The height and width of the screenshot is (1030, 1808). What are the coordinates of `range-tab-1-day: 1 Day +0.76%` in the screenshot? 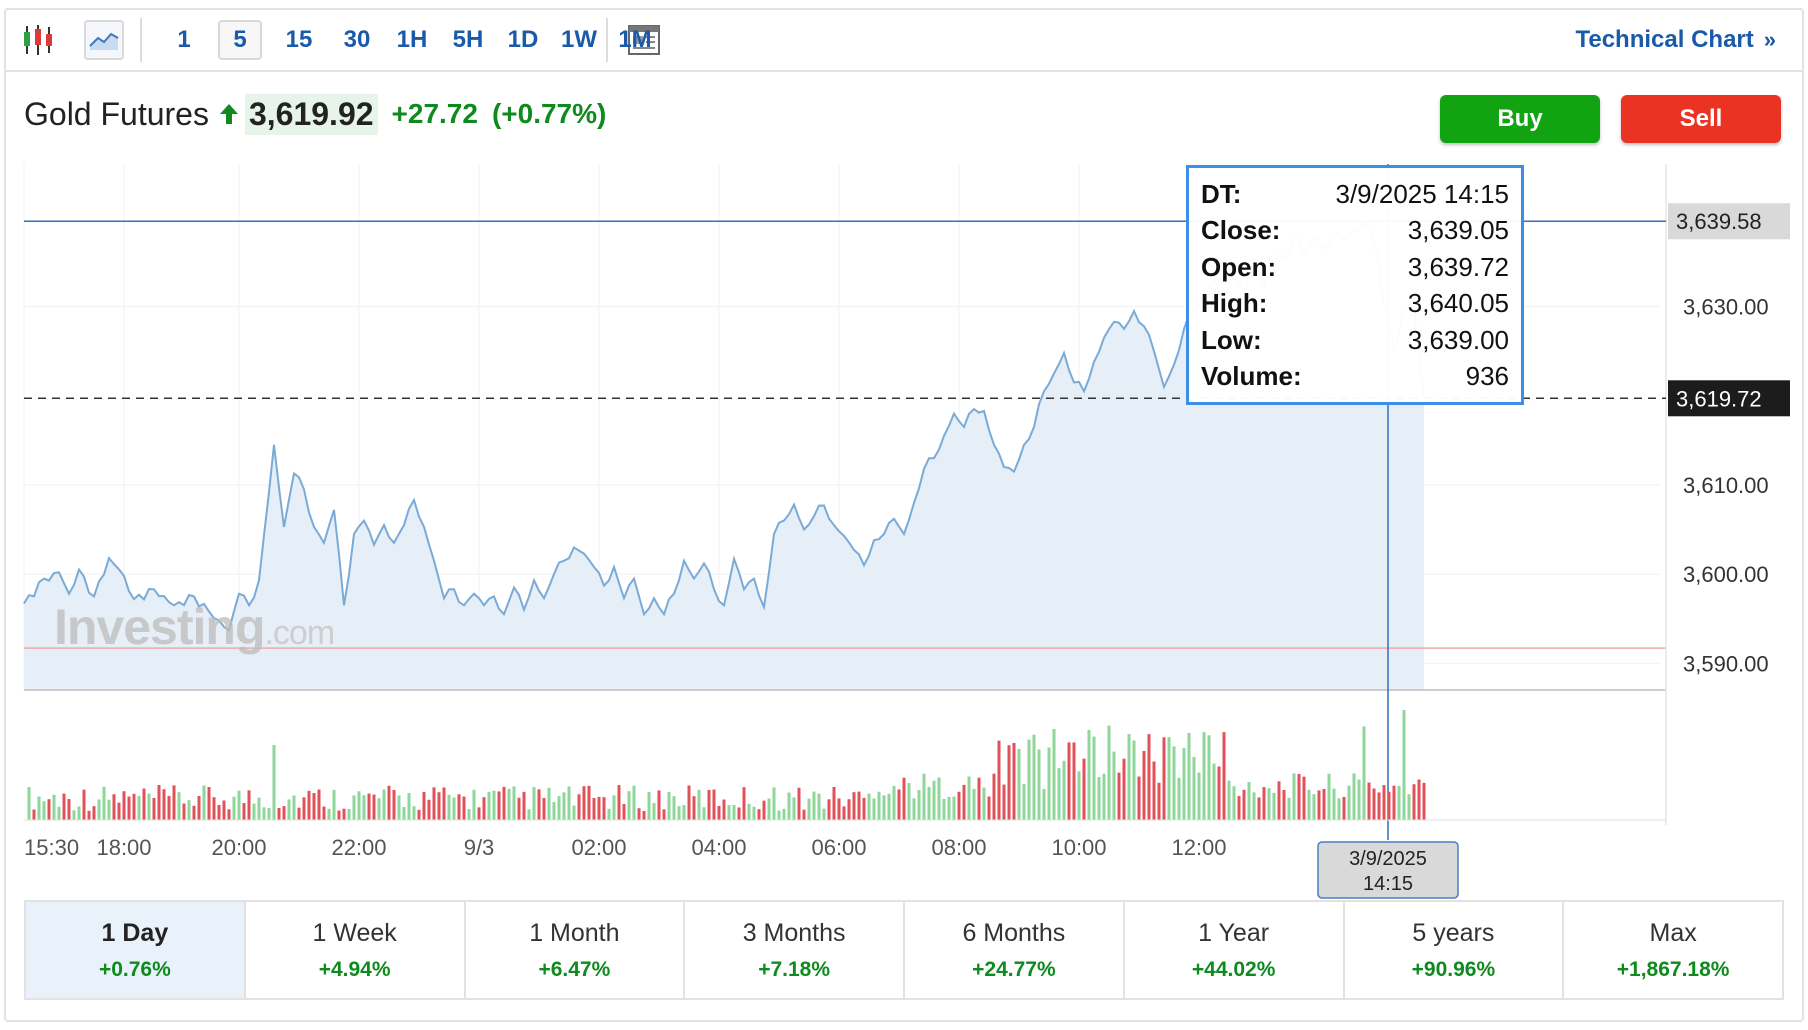 It's located at (136, 950).